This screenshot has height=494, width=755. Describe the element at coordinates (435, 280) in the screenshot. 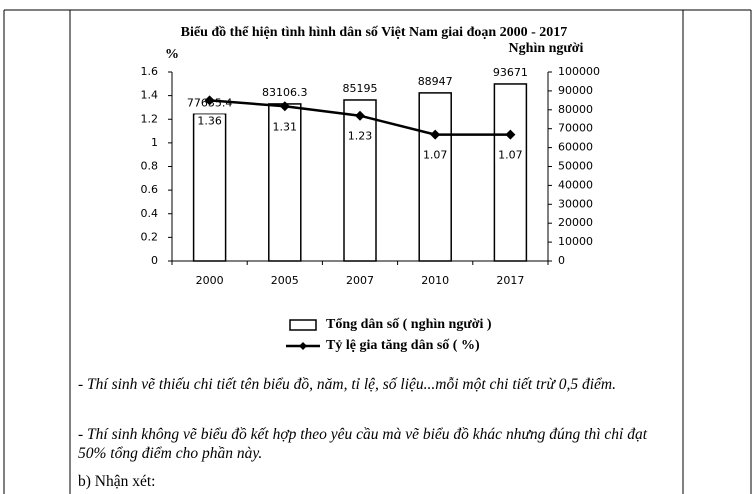

I see `x-tick-label: 2010` at that location.